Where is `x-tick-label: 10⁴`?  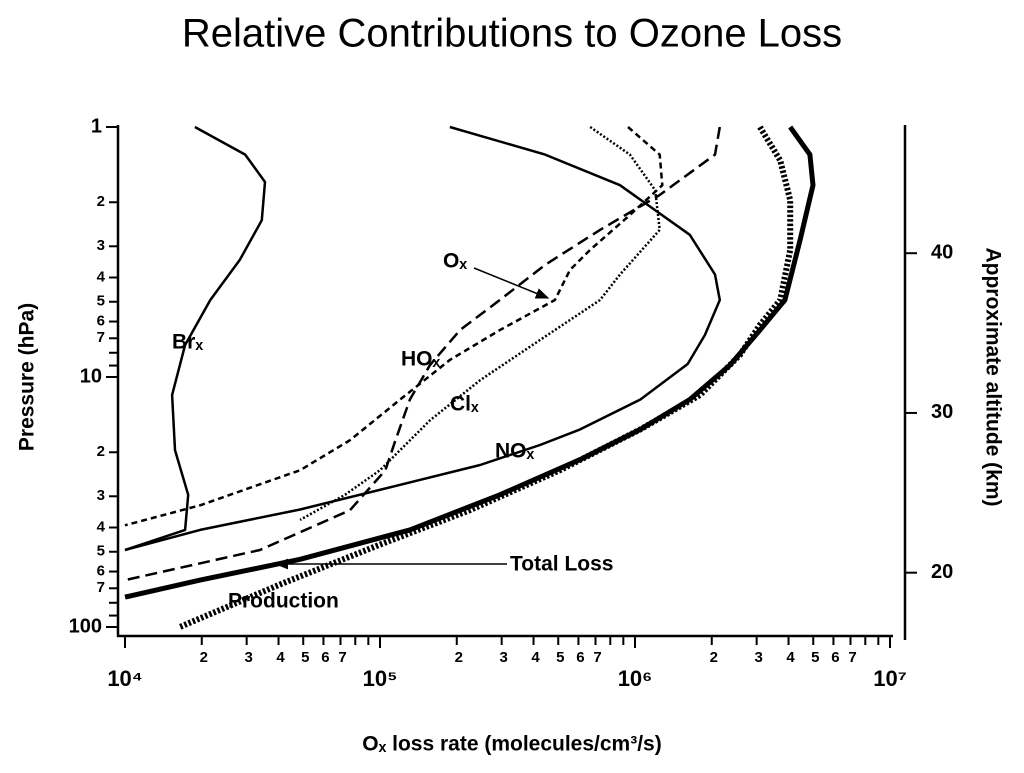 x-tick-label: 10⁴ is located at coordinates (124, 678).